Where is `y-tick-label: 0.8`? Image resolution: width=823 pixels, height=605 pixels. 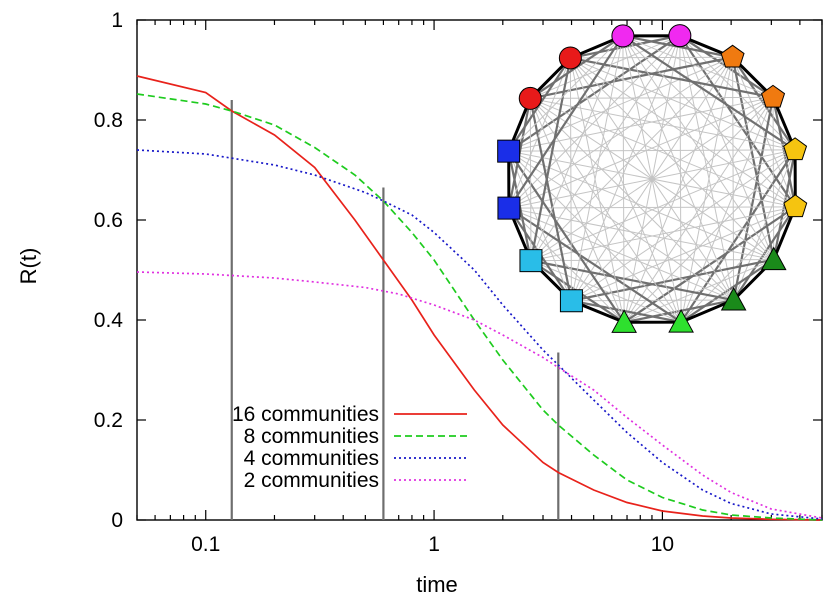
y-tick-label: 0.8 is located at coordinates (108, 120).